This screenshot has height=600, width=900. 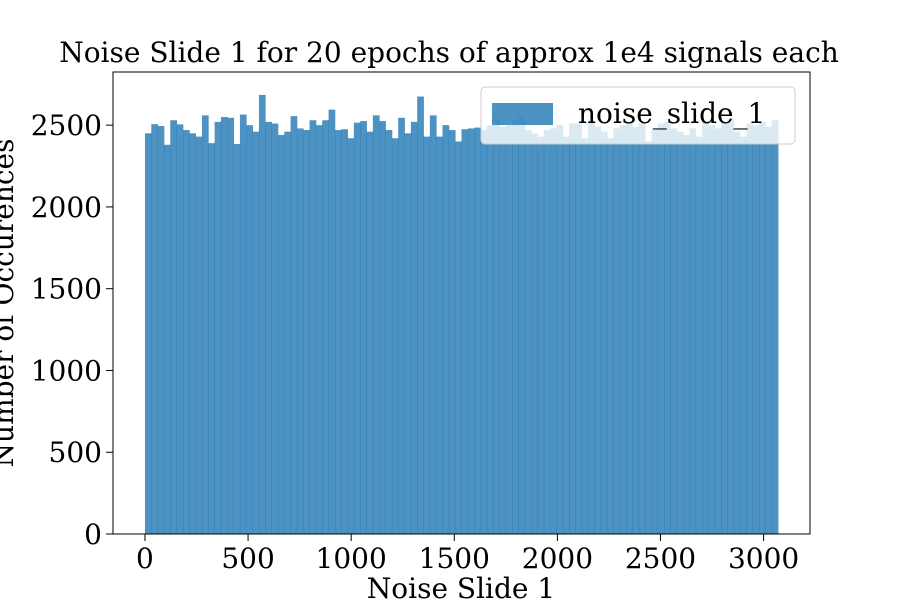 What do you see at coordinates (93, 534) in the screenshot?
I see `y-tick-label: 0` at bounding box center [93, 534].